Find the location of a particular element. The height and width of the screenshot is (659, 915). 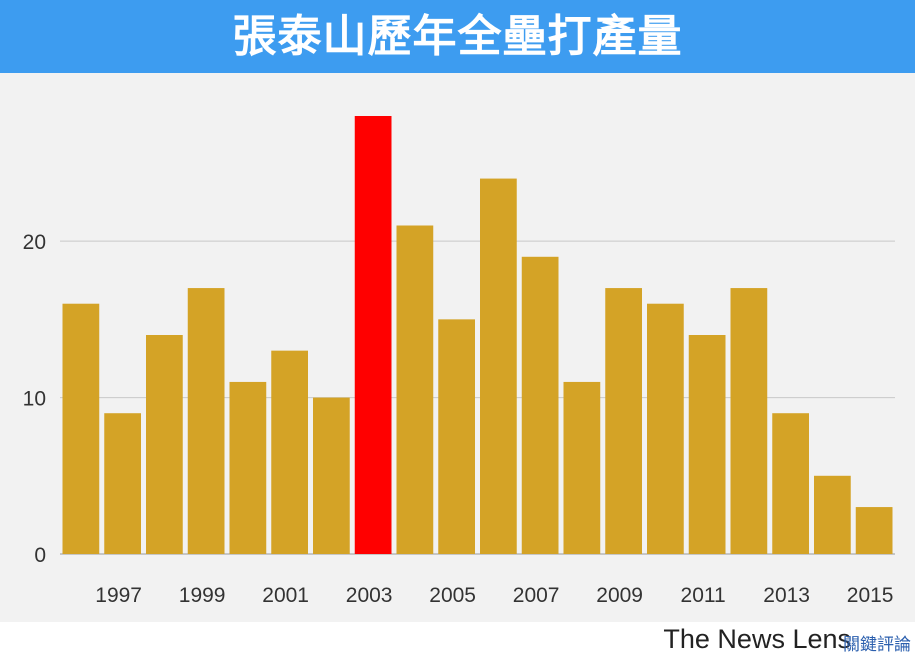

bar-1998 is located at coordinates (164, 444).